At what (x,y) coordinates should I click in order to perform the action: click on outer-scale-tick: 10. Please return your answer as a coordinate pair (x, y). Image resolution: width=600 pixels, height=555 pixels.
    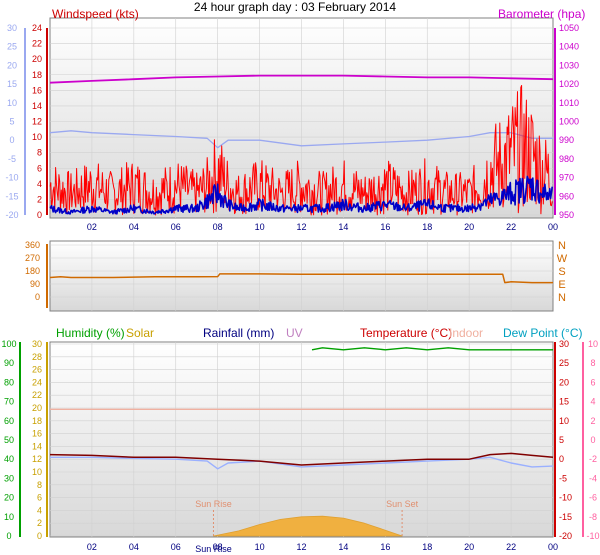
    Looking at the image, I should click on (12, 103).